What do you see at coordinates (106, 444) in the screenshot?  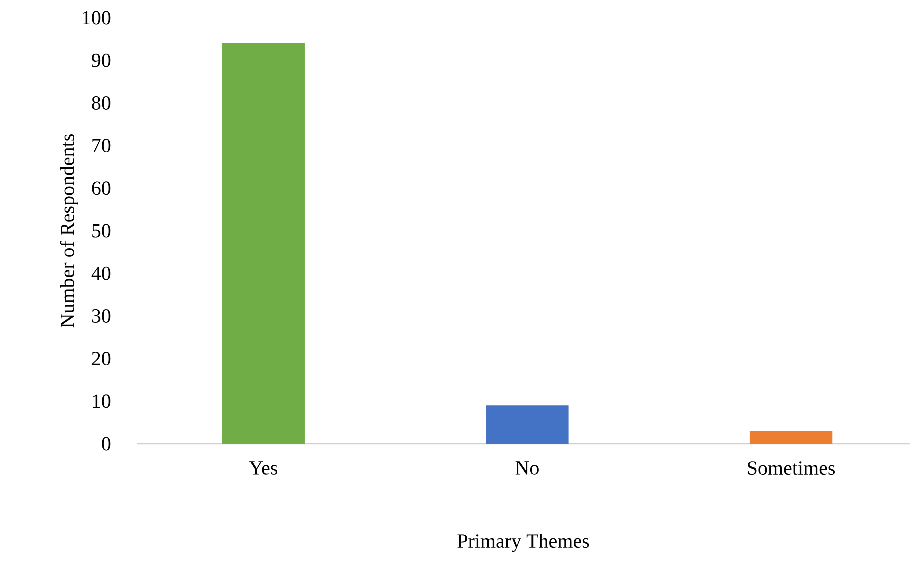 I see `y-tick-label: 0` at bounding box center [106, 444].